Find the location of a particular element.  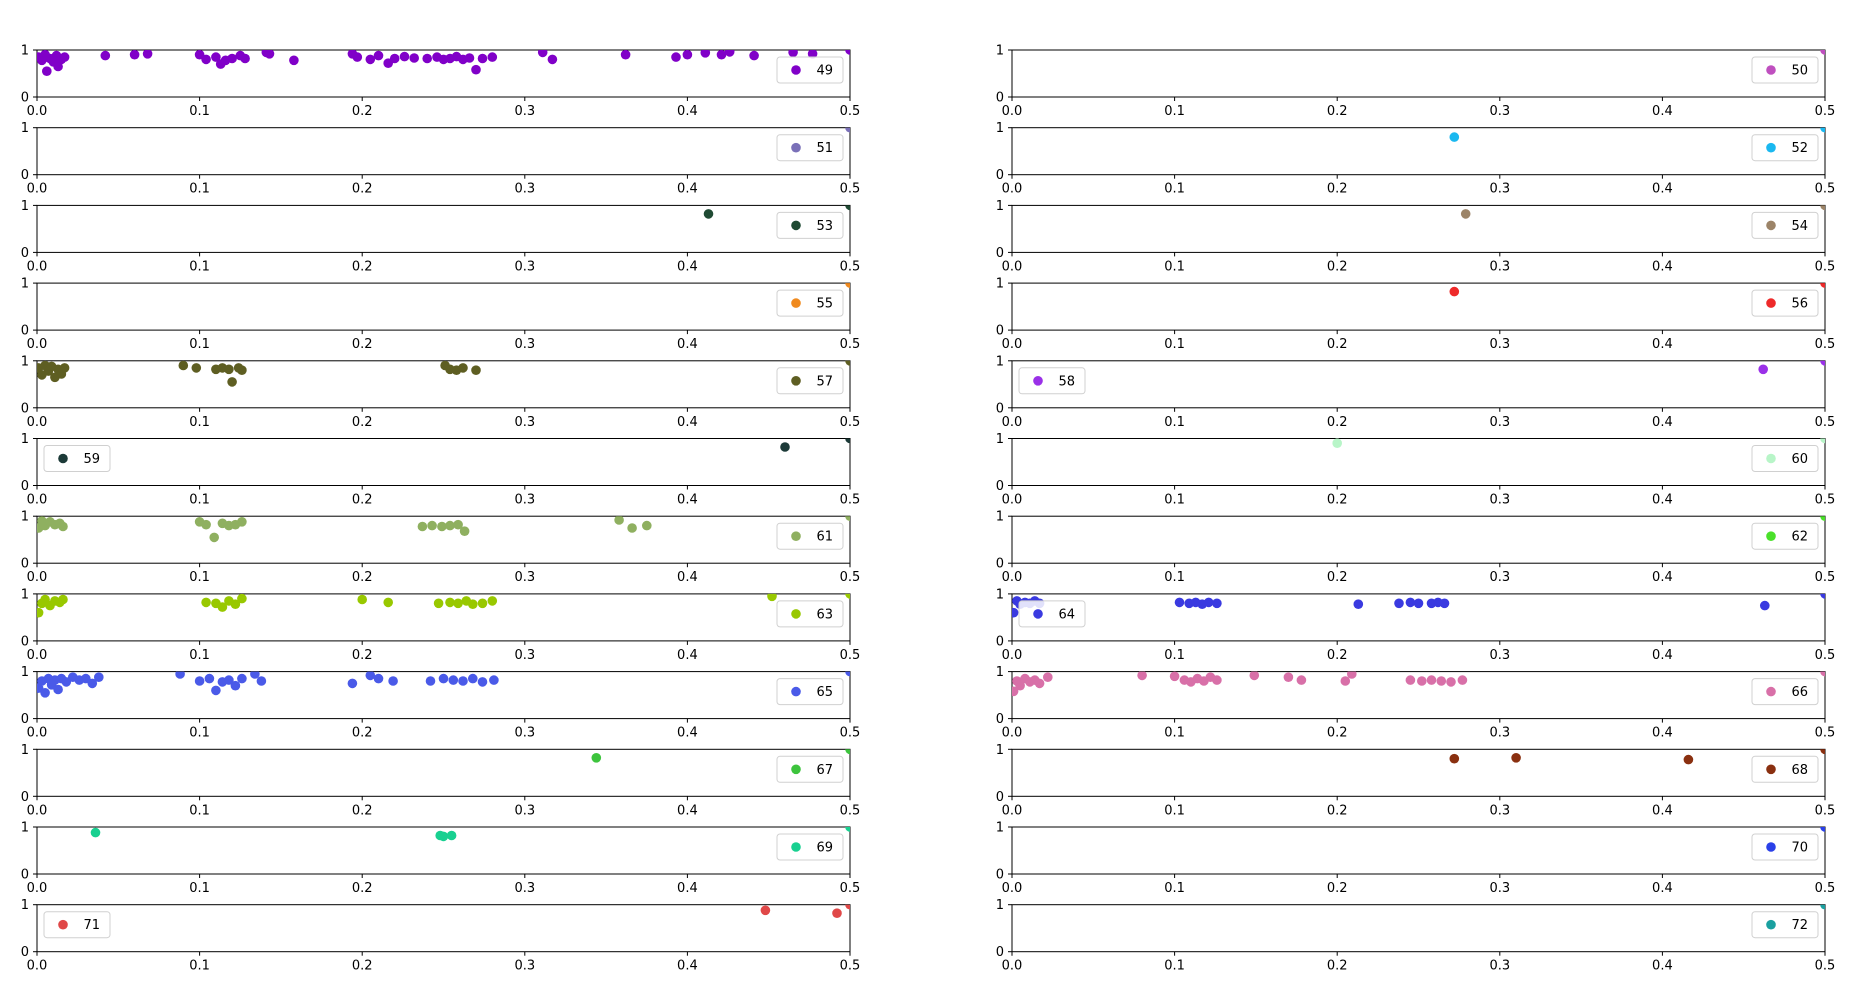

legend-label: 59 is located at coordinates (91, 459).